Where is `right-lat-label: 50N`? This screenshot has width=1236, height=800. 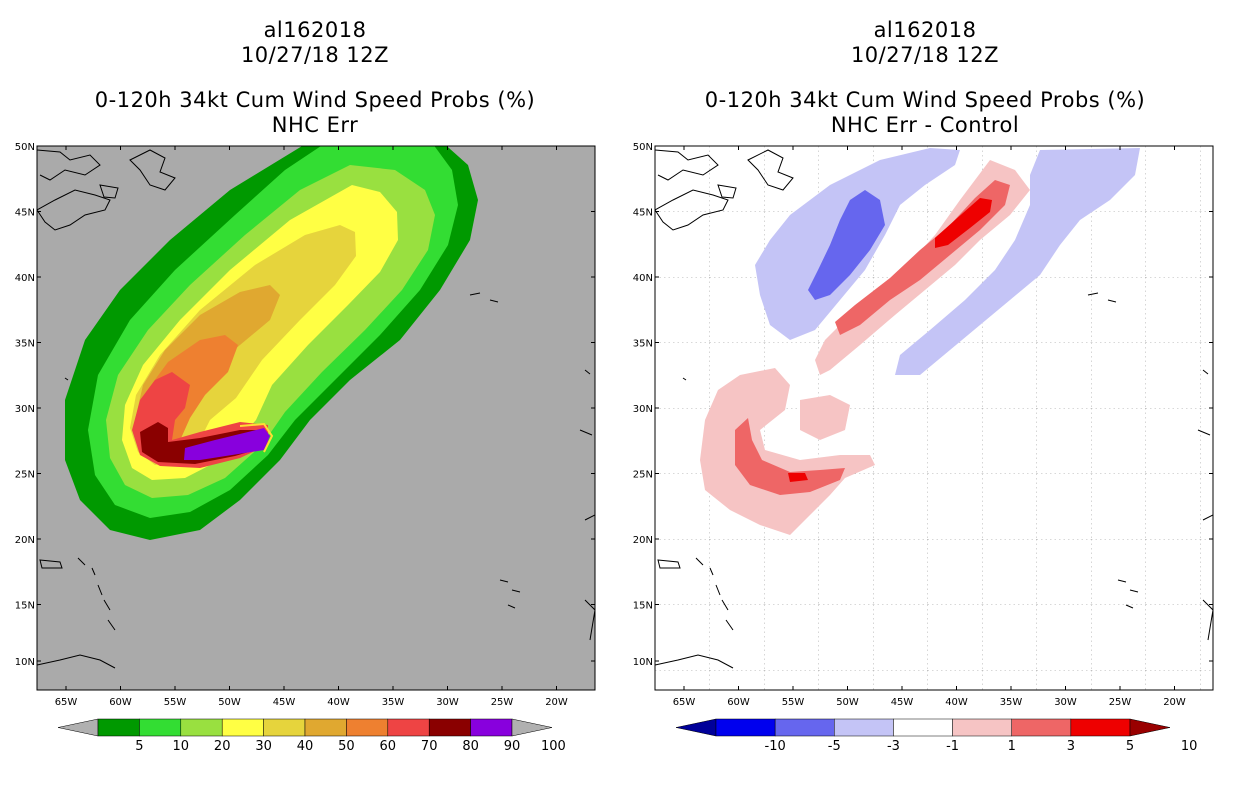 right-lat-label: 50N is located at coordinates (643, 147).